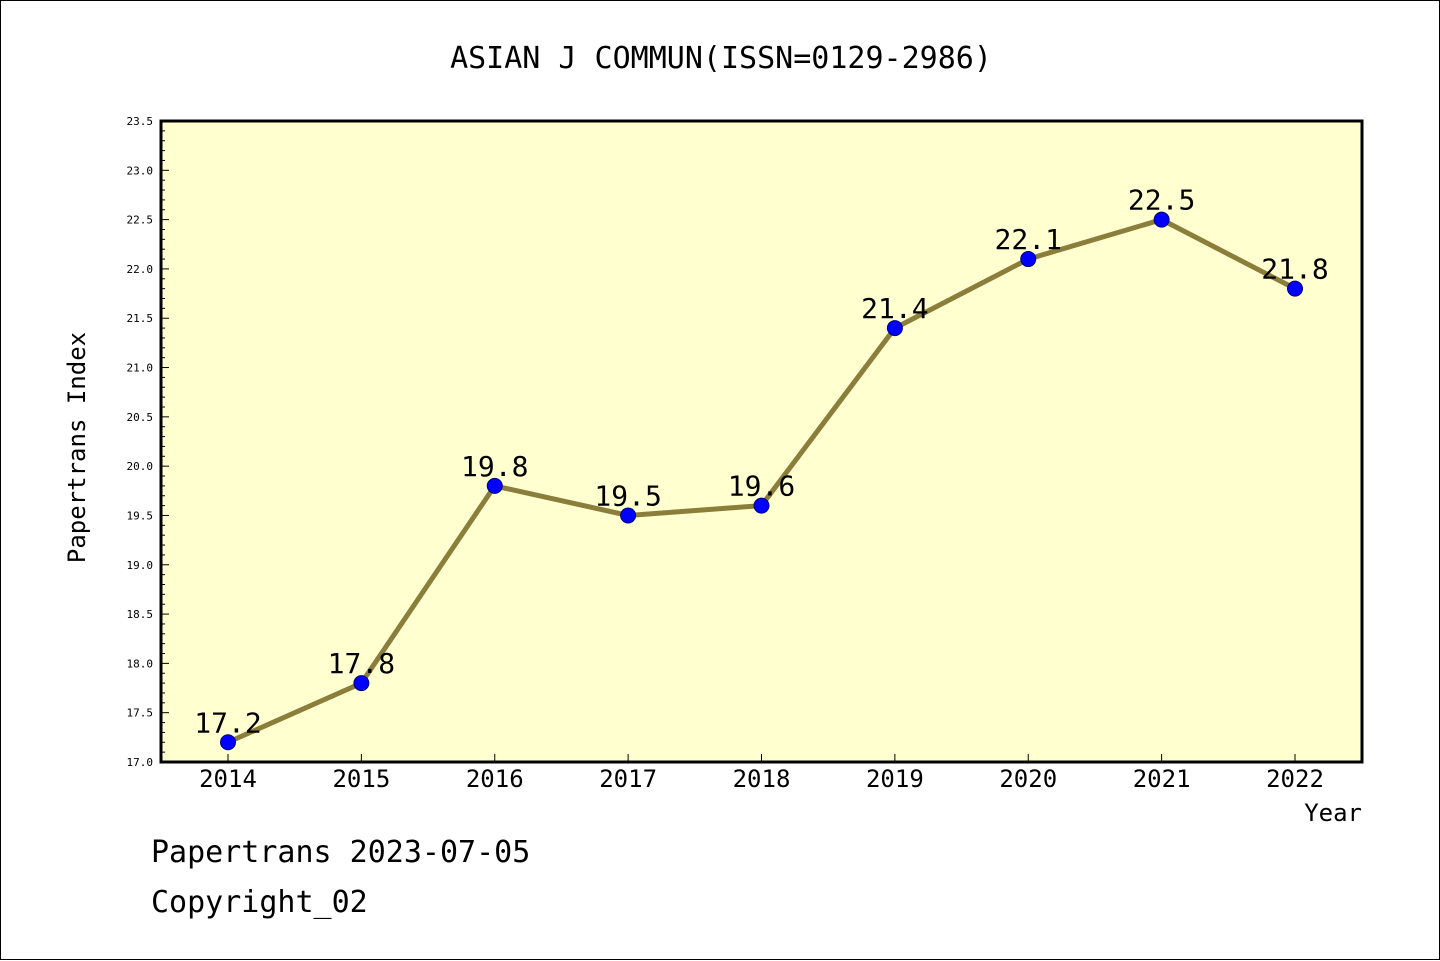 The height and width of the screenshot is (961, 1440). I want to click on chart-title: ASIAN J COMMUN(ISSN=0129-2986), so click(721, 58).